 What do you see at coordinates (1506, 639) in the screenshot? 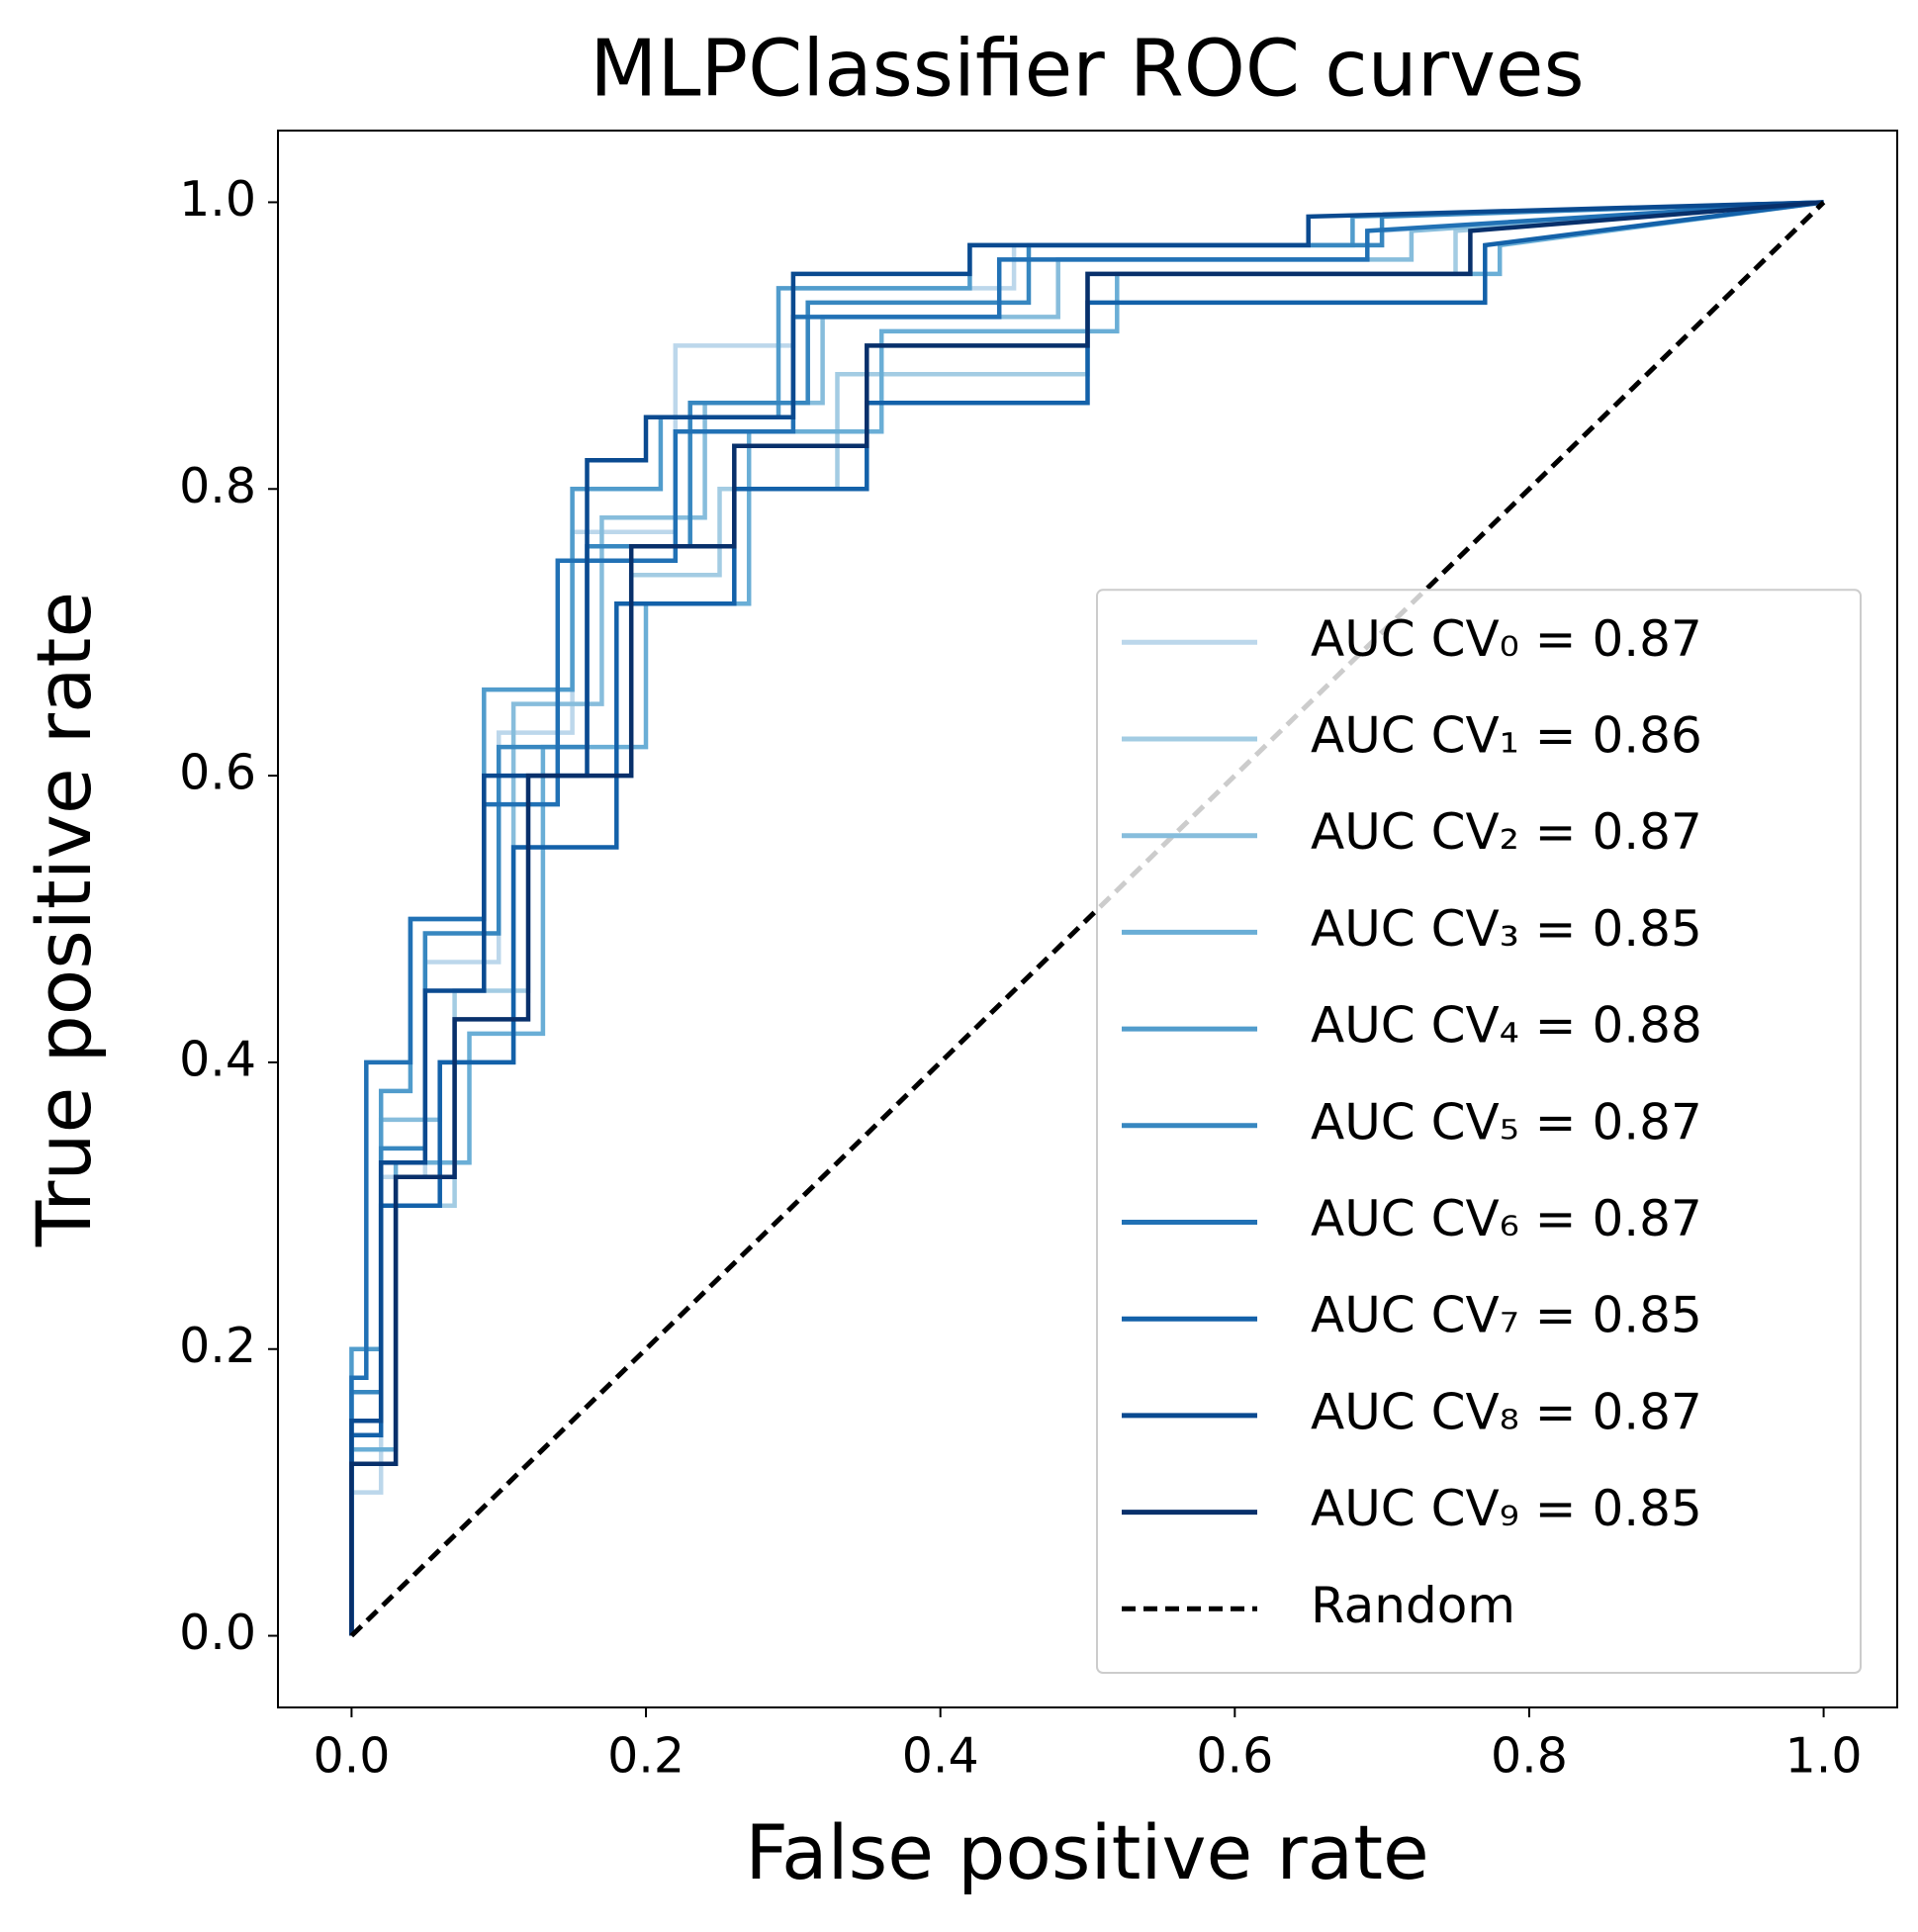
I see `legend-label: AUC CV₀ = 0.87` at bounding box center [1506, 639].